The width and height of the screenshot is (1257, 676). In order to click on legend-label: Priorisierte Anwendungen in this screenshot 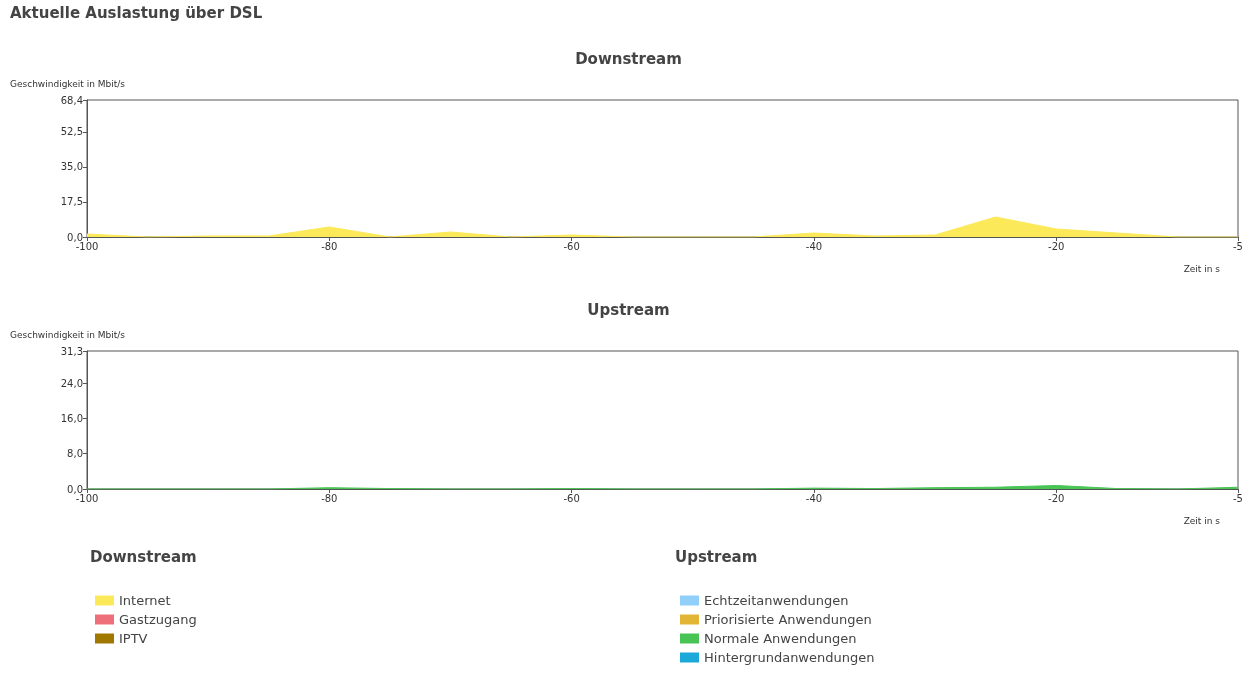, I will do `click(788, 619)`.